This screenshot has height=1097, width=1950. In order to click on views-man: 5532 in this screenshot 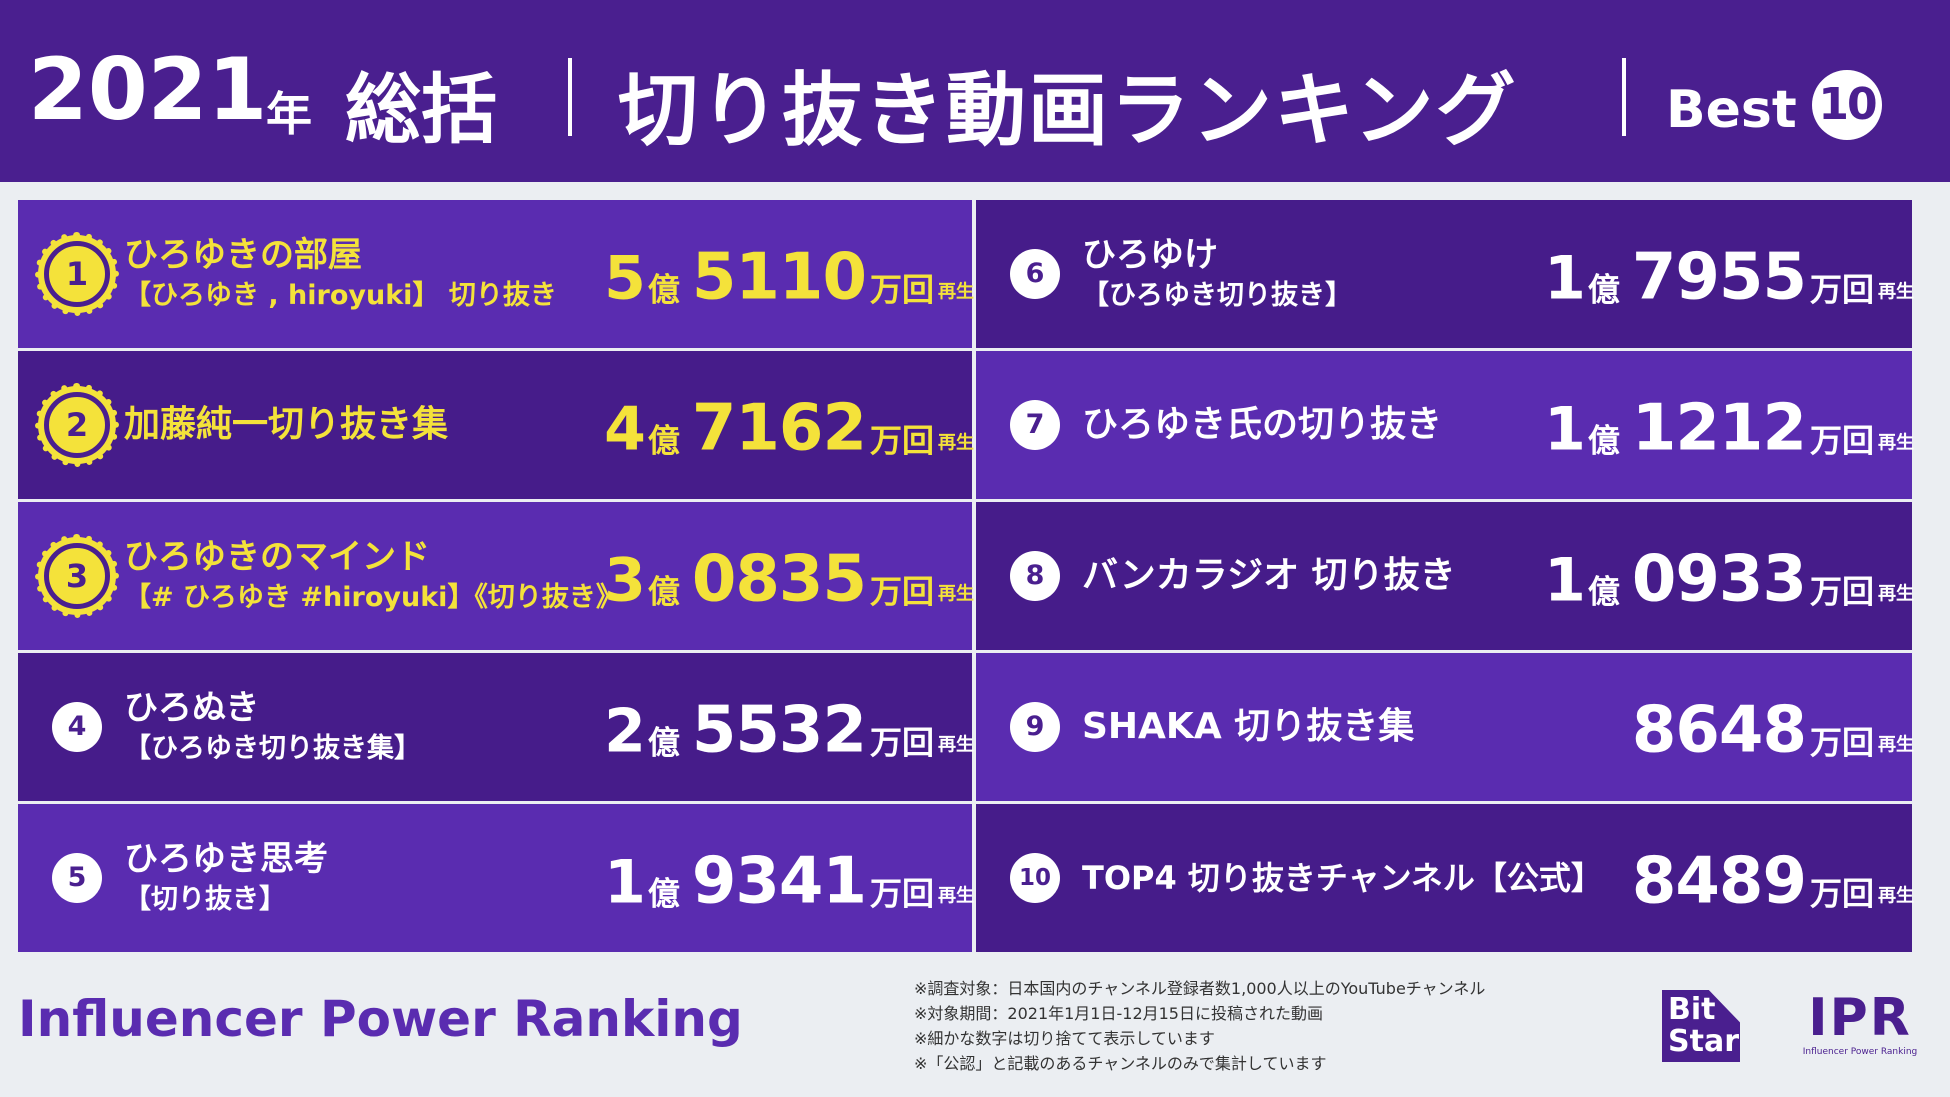, I will do `click(779, 730)`.